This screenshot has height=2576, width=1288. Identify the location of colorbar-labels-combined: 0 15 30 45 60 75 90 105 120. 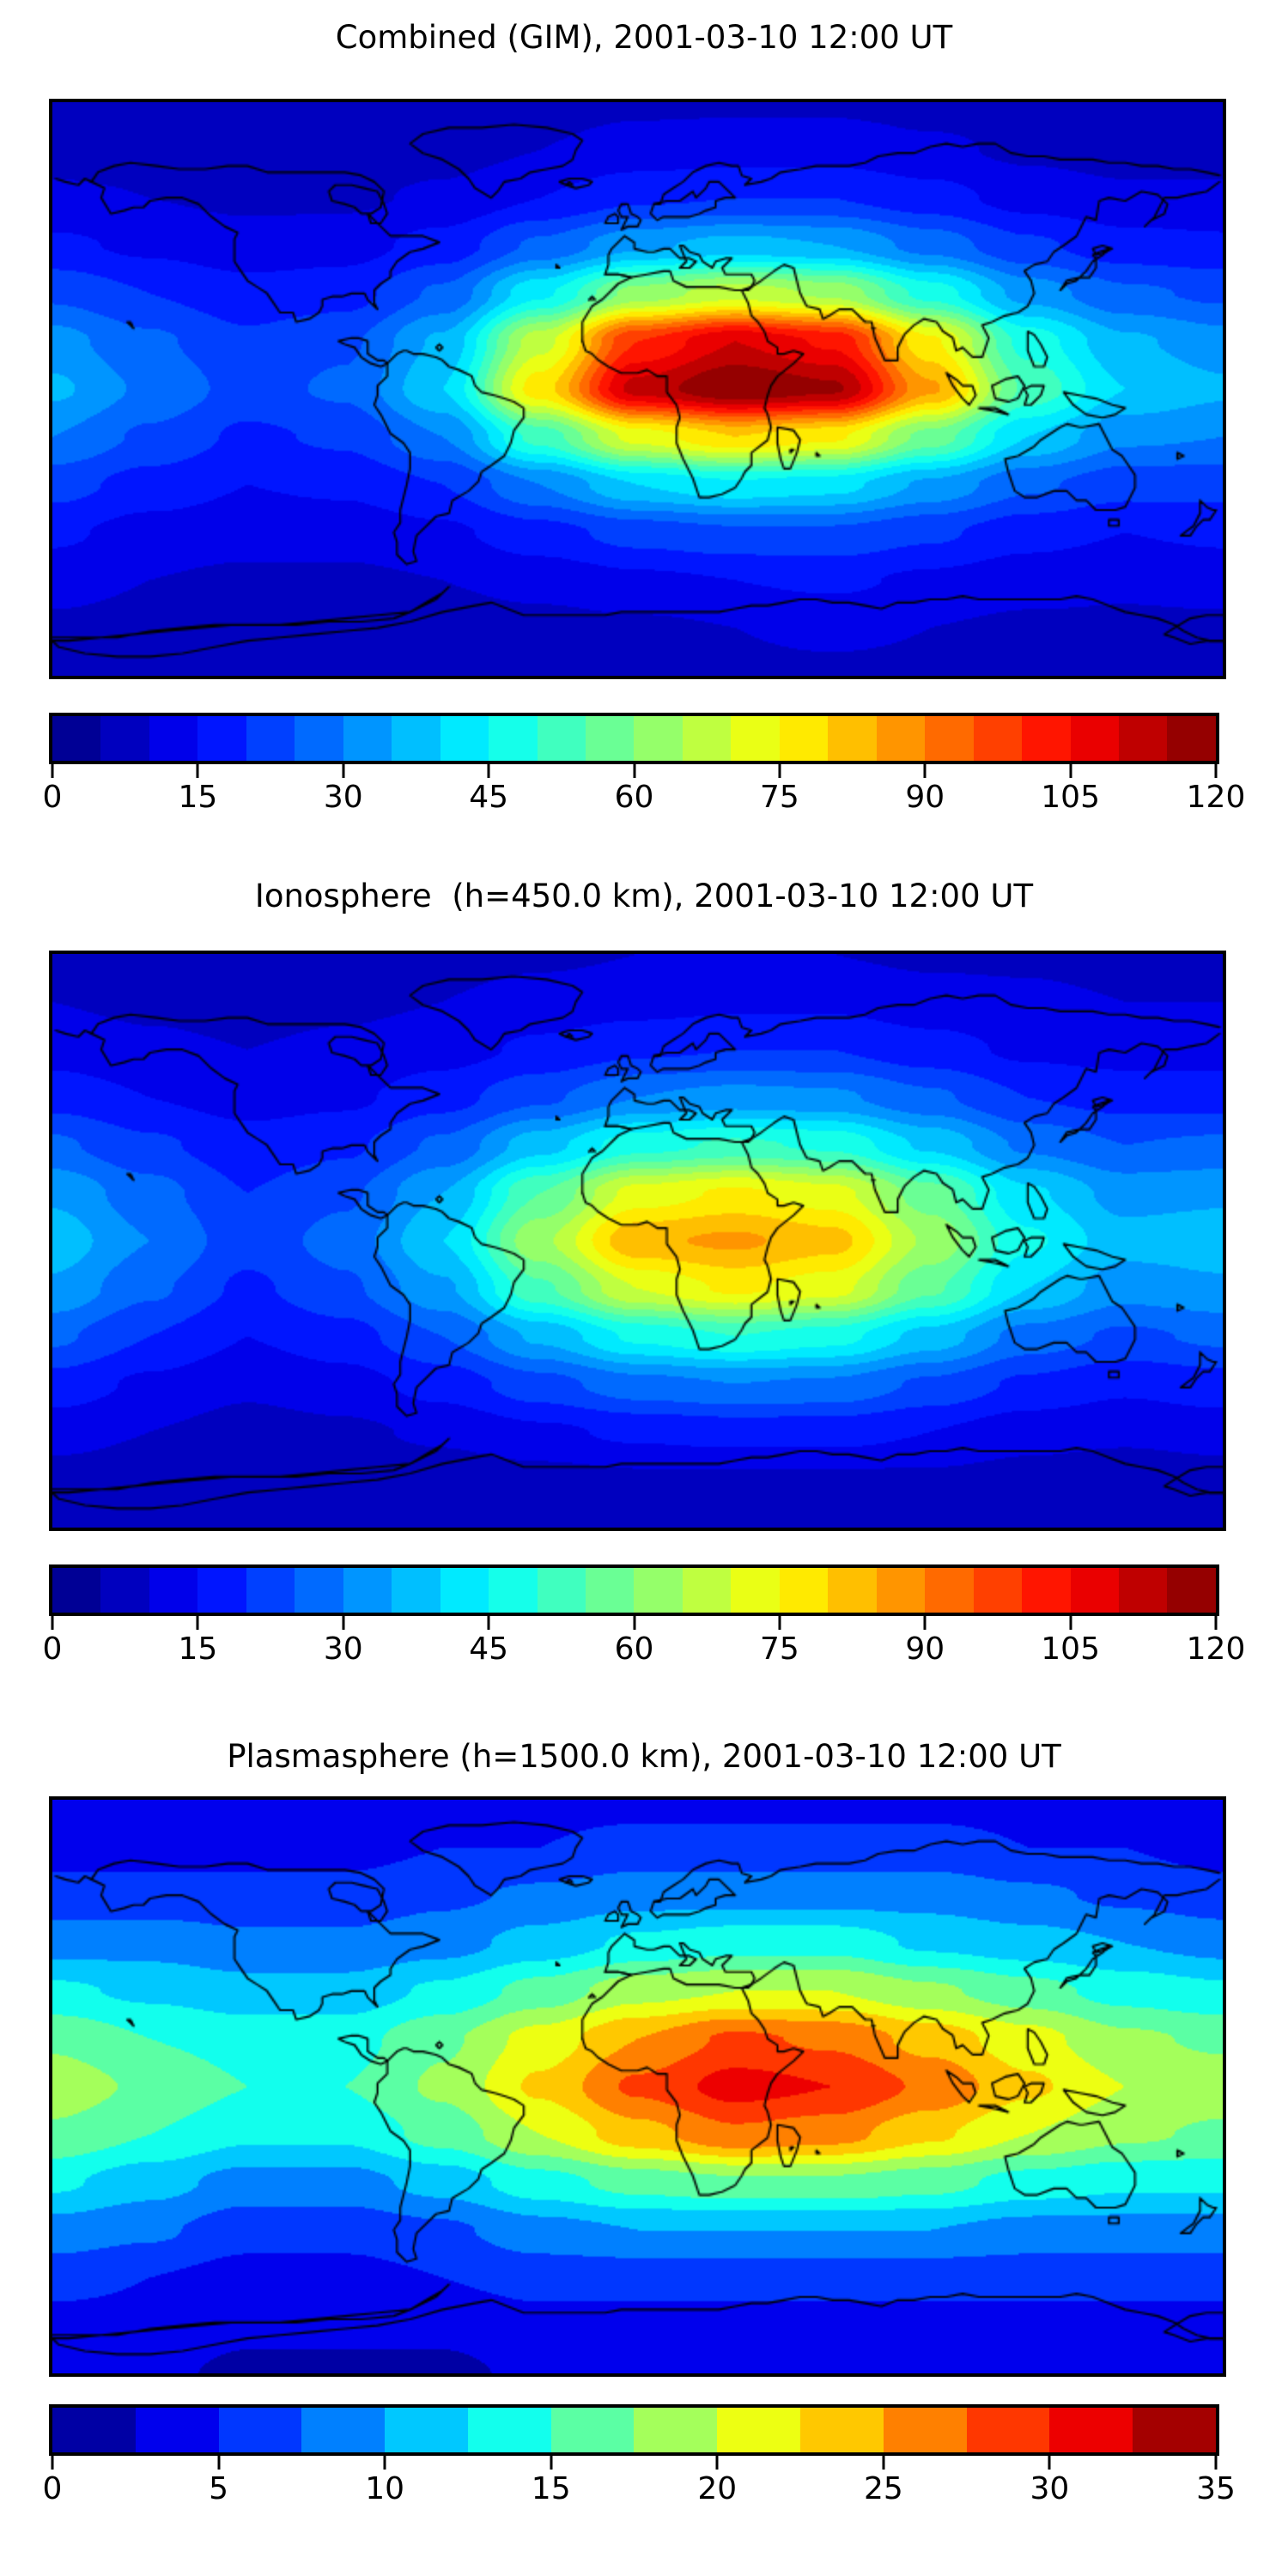
(644, 799).